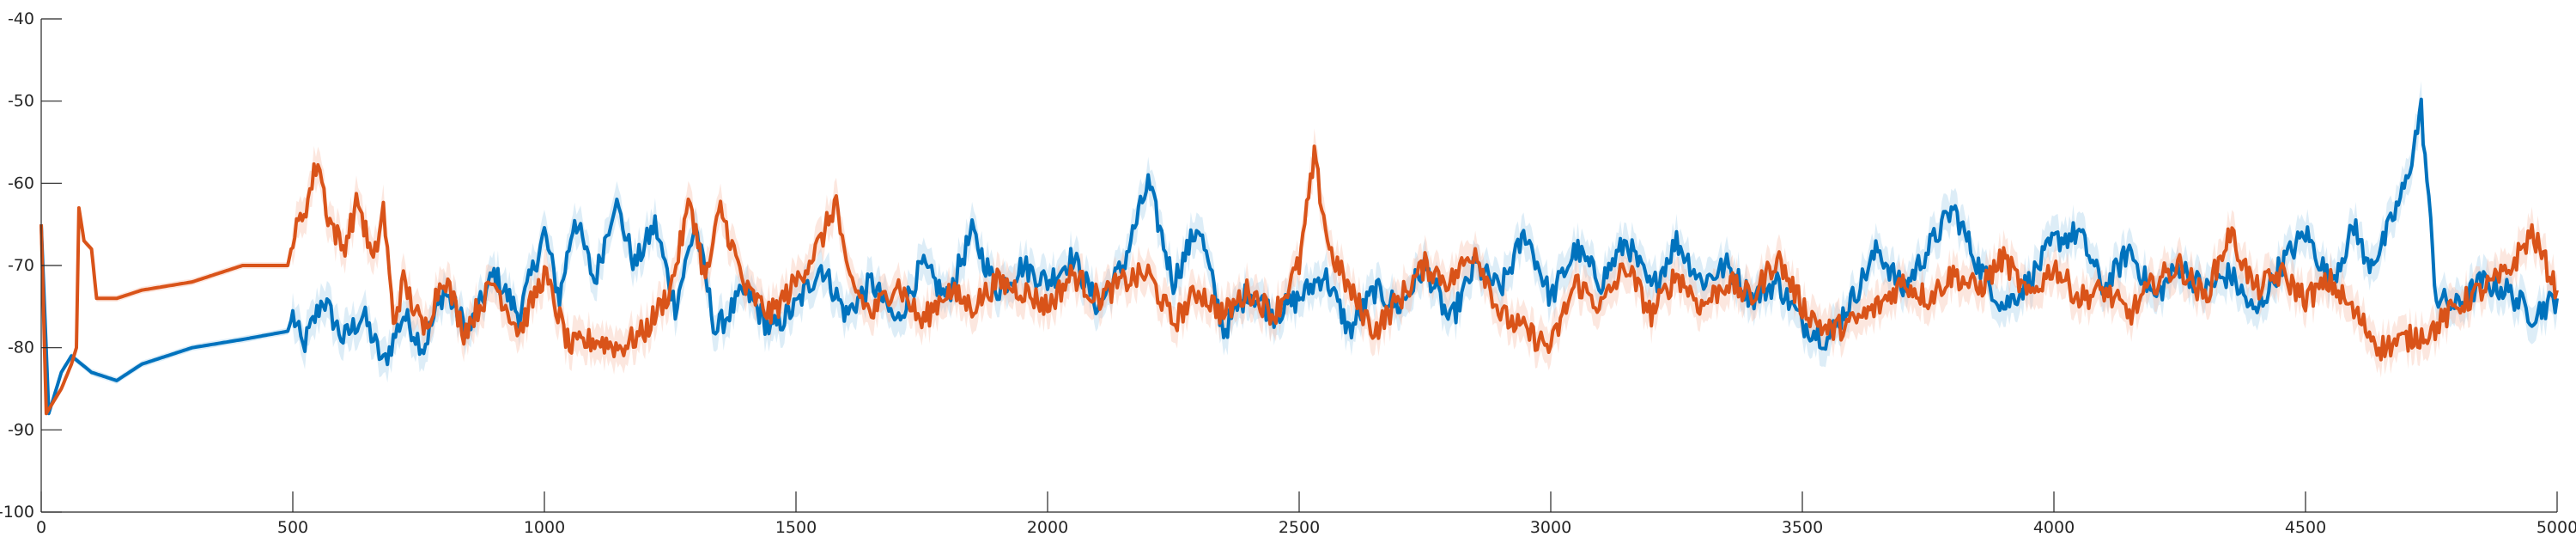  Describe the element at coordinates (2054, 527) in the screenshot. I see `x-tick-label: 4000` at that location.